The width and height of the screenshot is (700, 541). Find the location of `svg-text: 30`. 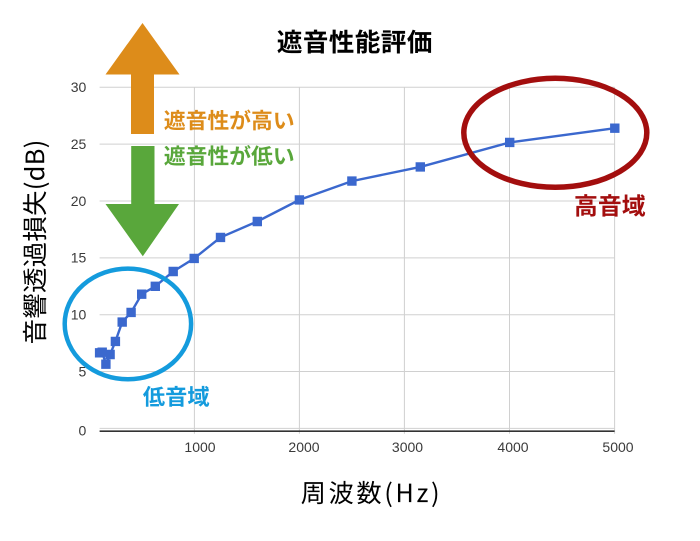

svg-text: 30 is located at coordinates (79, 87).